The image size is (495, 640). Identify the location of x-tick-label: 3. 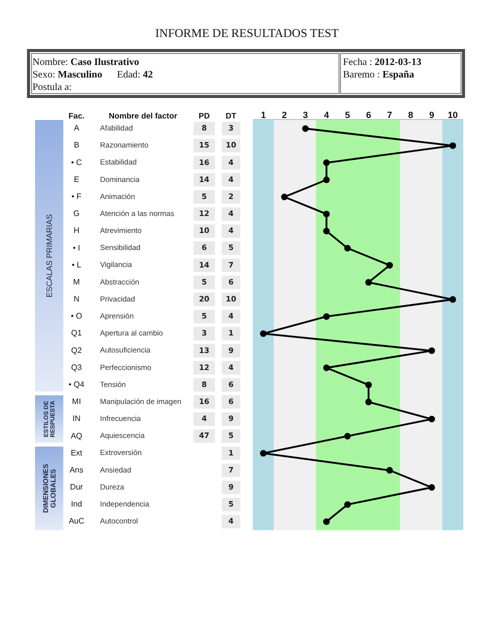
(305, 115).